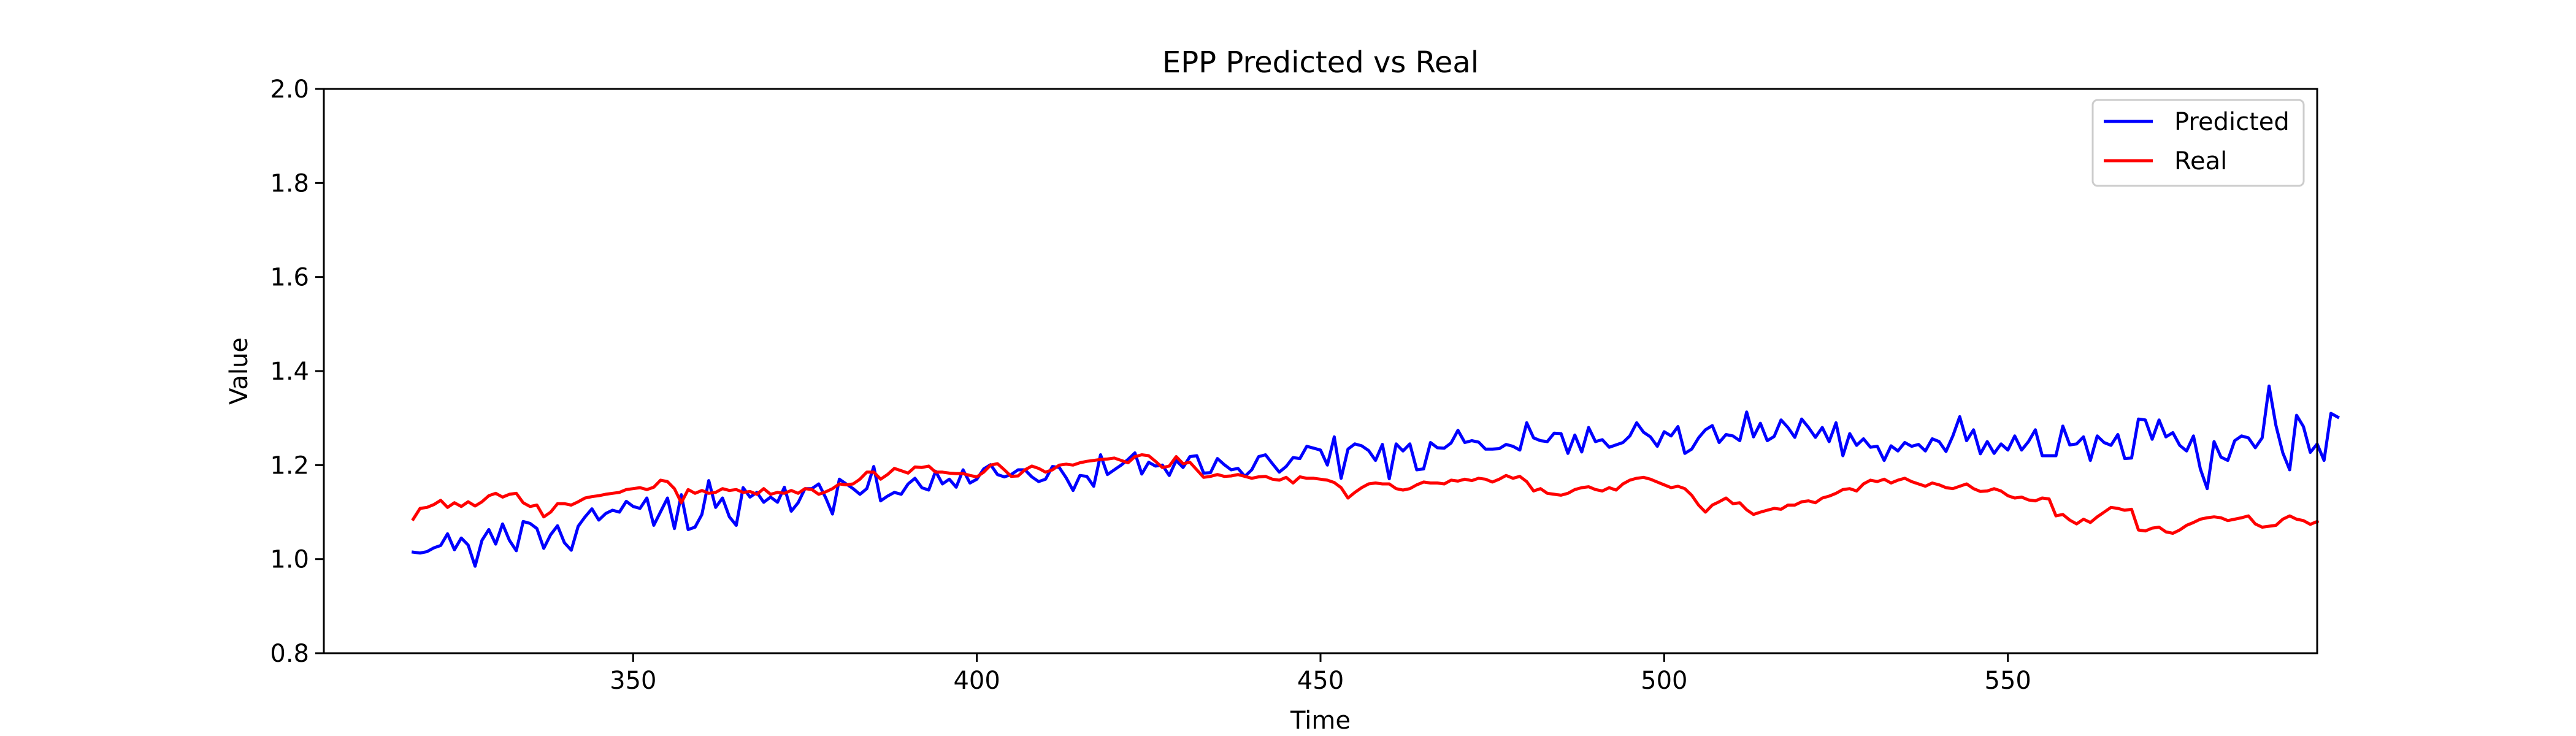 This screenshot has width=2576, height=736. Describe the element at coordinates (1320, 721) in the screenshot. I see `x-axis-label: Time` at that location.